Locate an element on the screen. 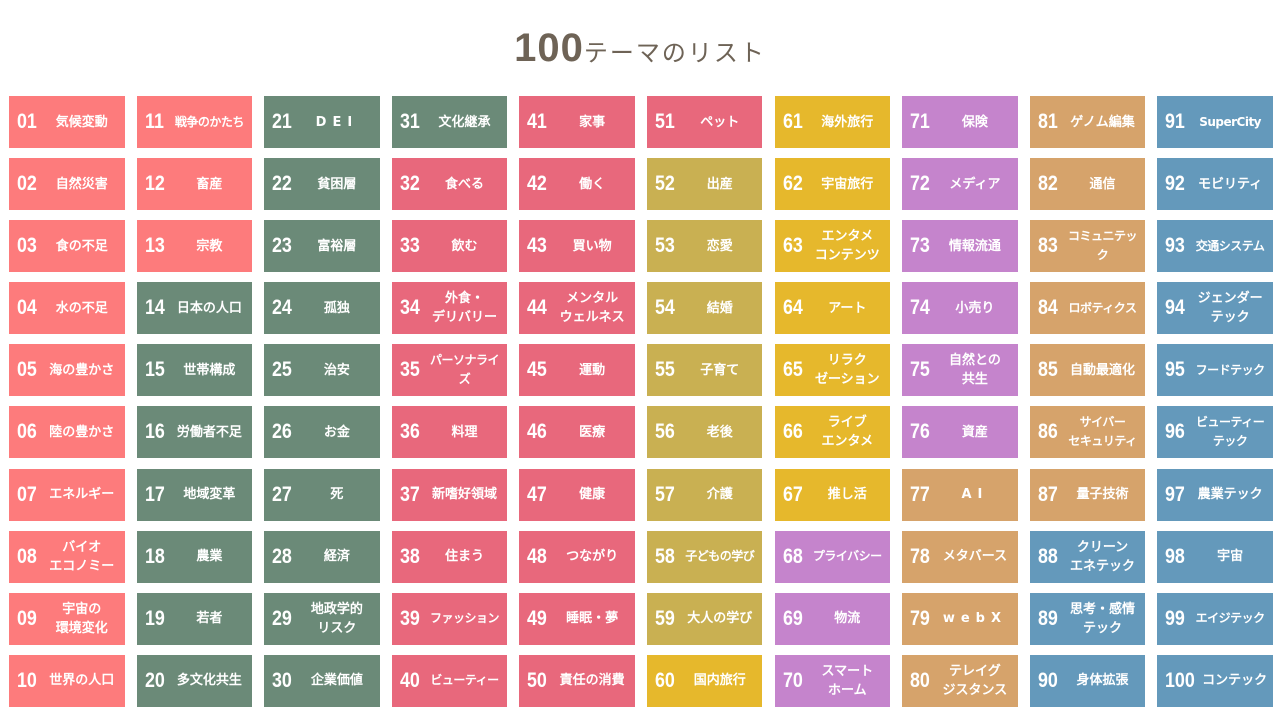 This screenshot has height=716, width=1280. theme-tile-07: 07 エネルギー is located at coordinates (67, 494).